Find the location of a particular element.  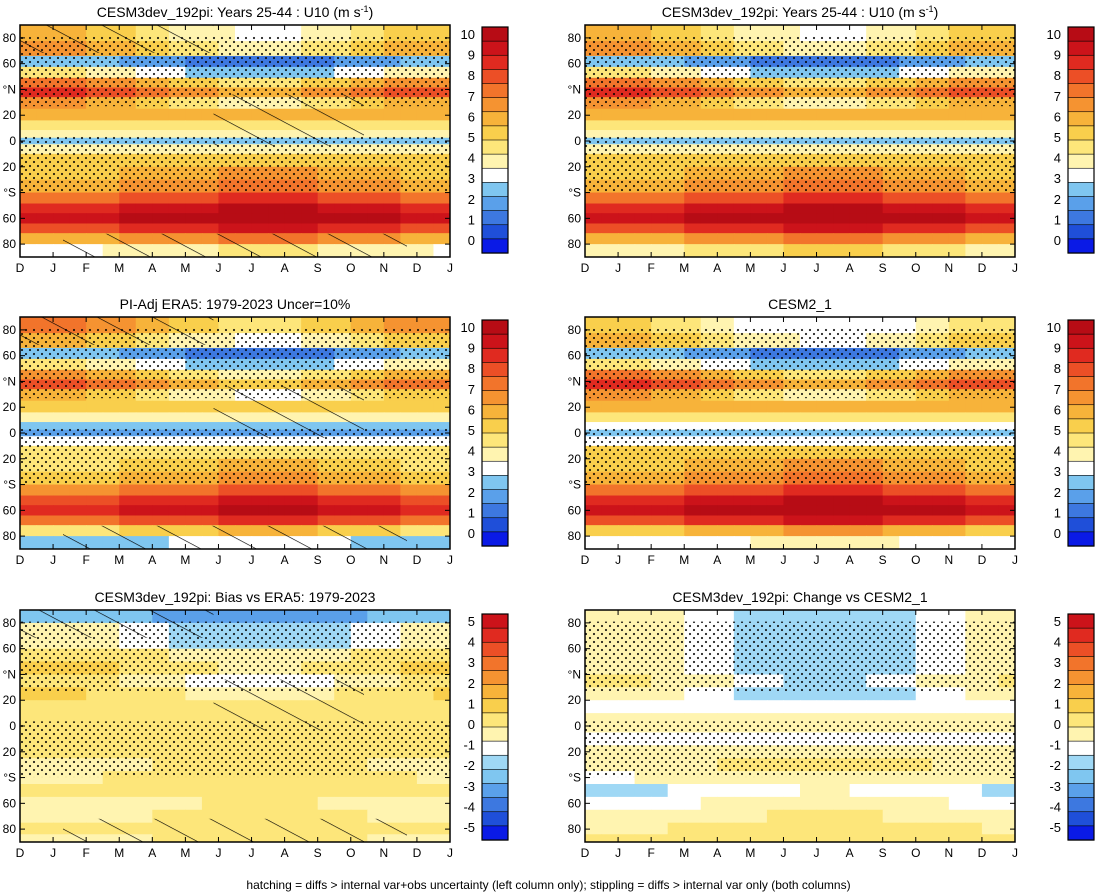

x-tick-label: D is located at coordinates (585, 268).